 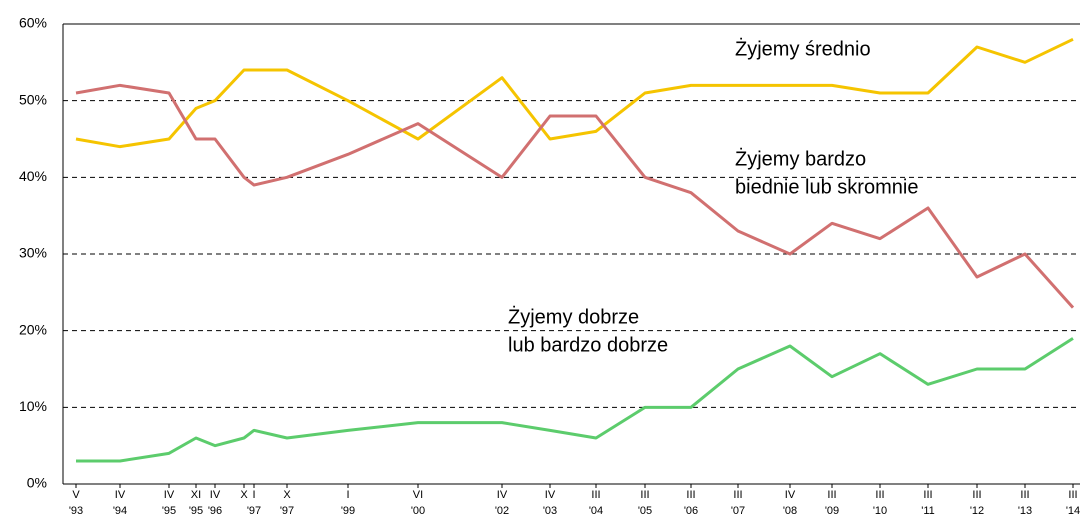 I want to click on y-tick-label: 0%, so click(x=37, y=483).